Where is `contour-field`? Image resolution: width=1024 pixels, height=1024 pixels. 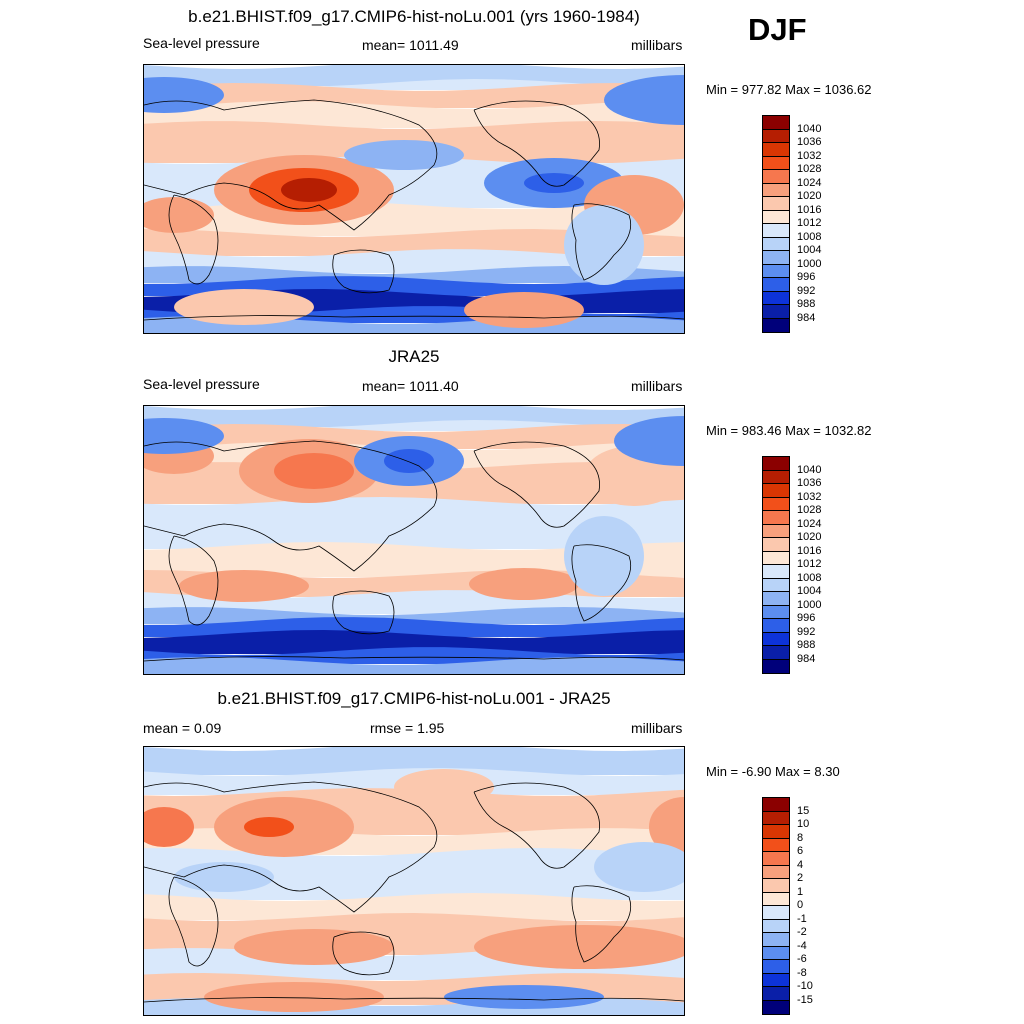 contour-field is located at coordinates (414, 540).